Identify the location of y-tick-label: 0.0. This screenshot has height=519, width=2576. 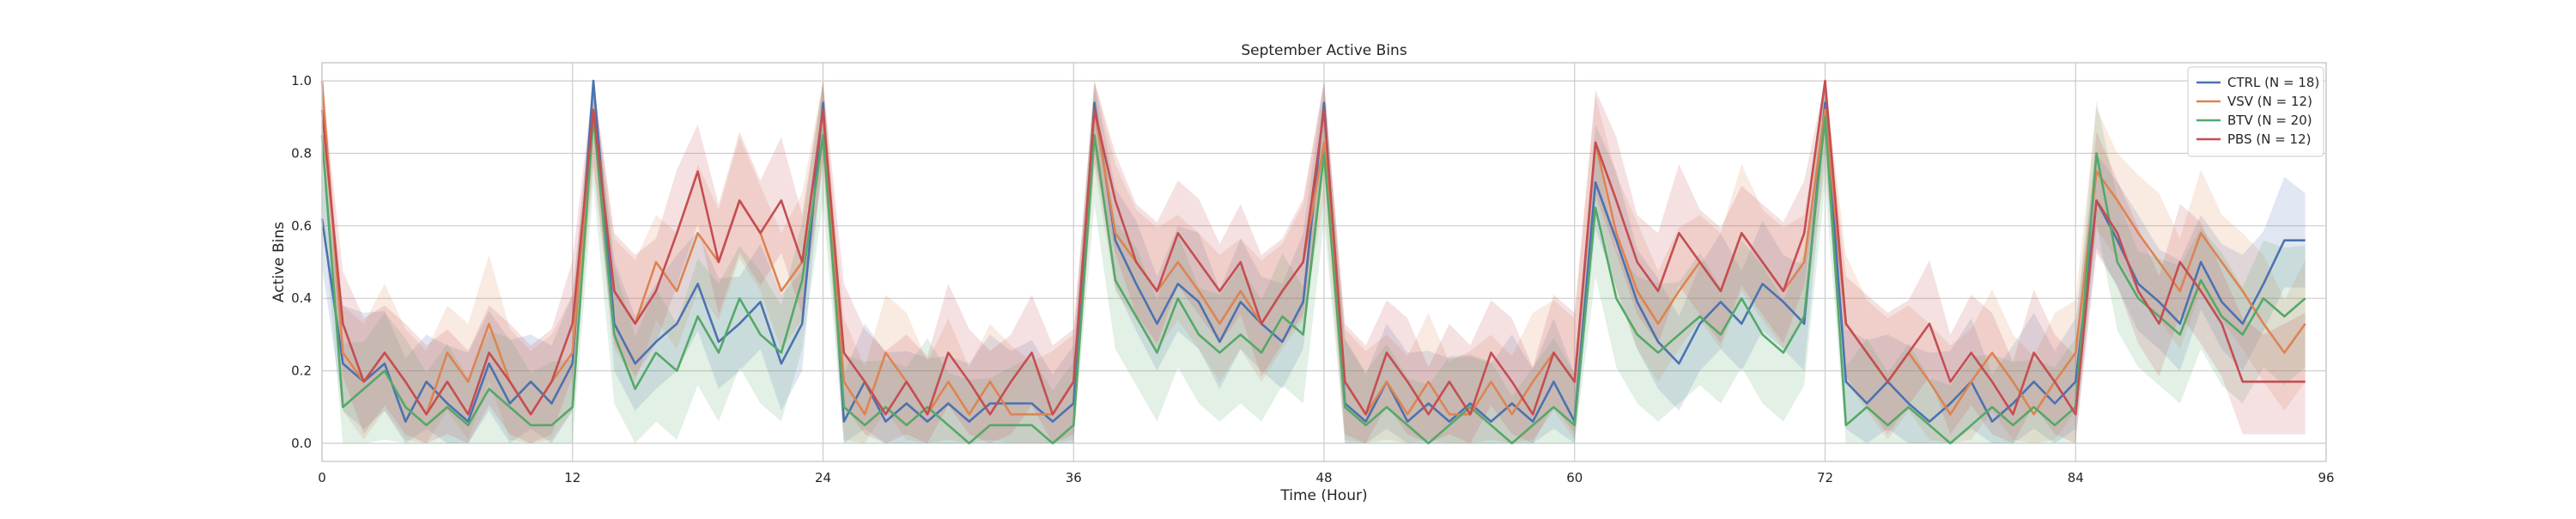
(301, 443).